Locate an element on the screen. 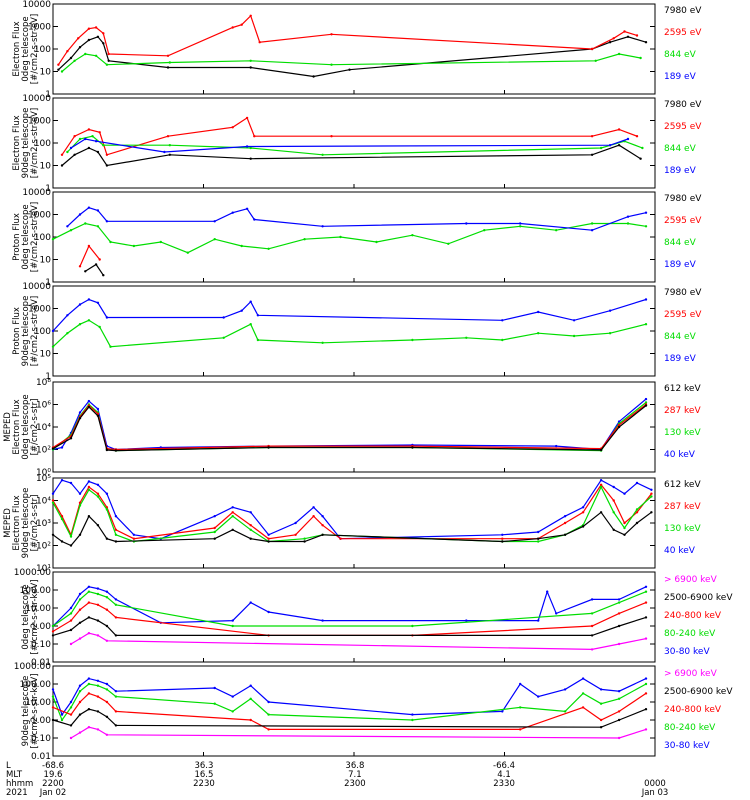 This screenshot has height=800, width=750. y-tick-label: 100 is located at coordinates (42, 238).